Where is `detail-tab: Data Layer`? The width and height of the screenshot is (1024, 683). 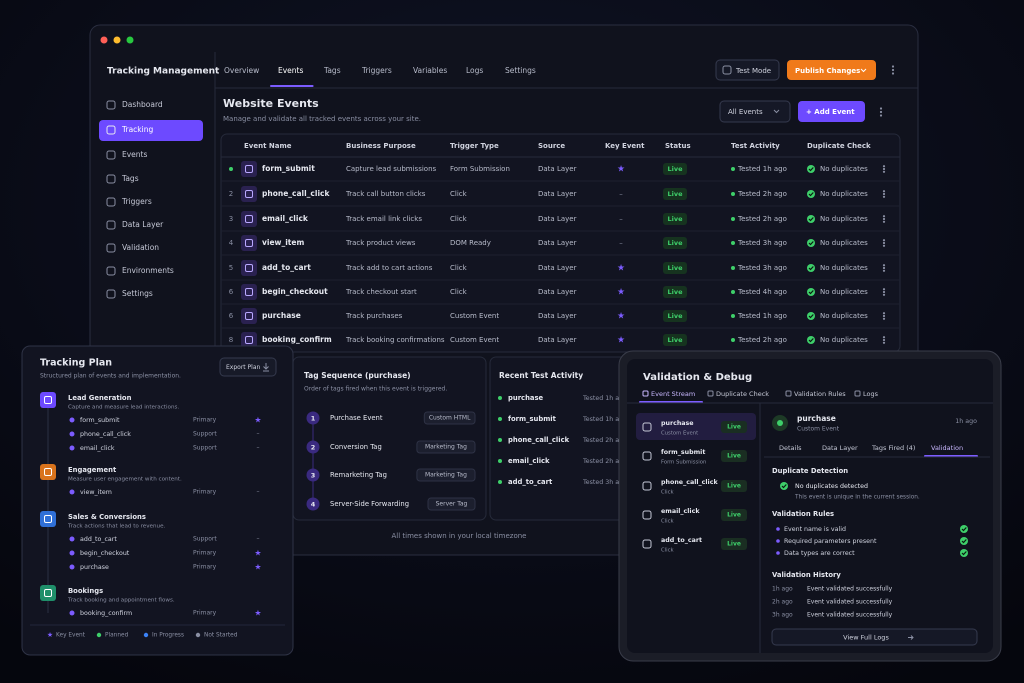
detail-tab: Data Layer is located at coordinates (840, 448).